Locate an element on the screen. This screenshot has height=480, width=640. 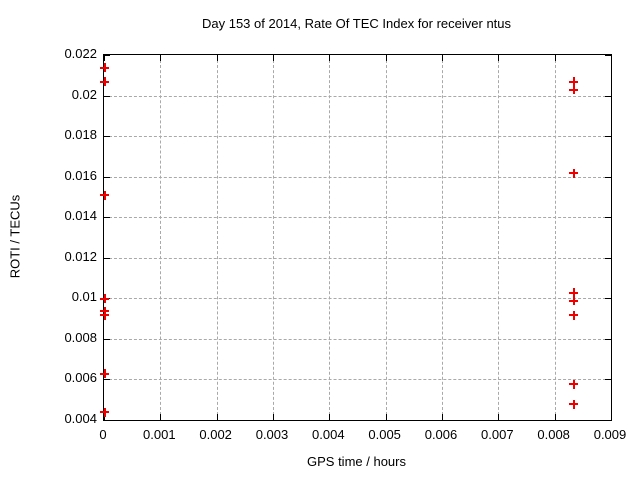
y-tick-label: 0.004 is located at coordinates (80, 418).